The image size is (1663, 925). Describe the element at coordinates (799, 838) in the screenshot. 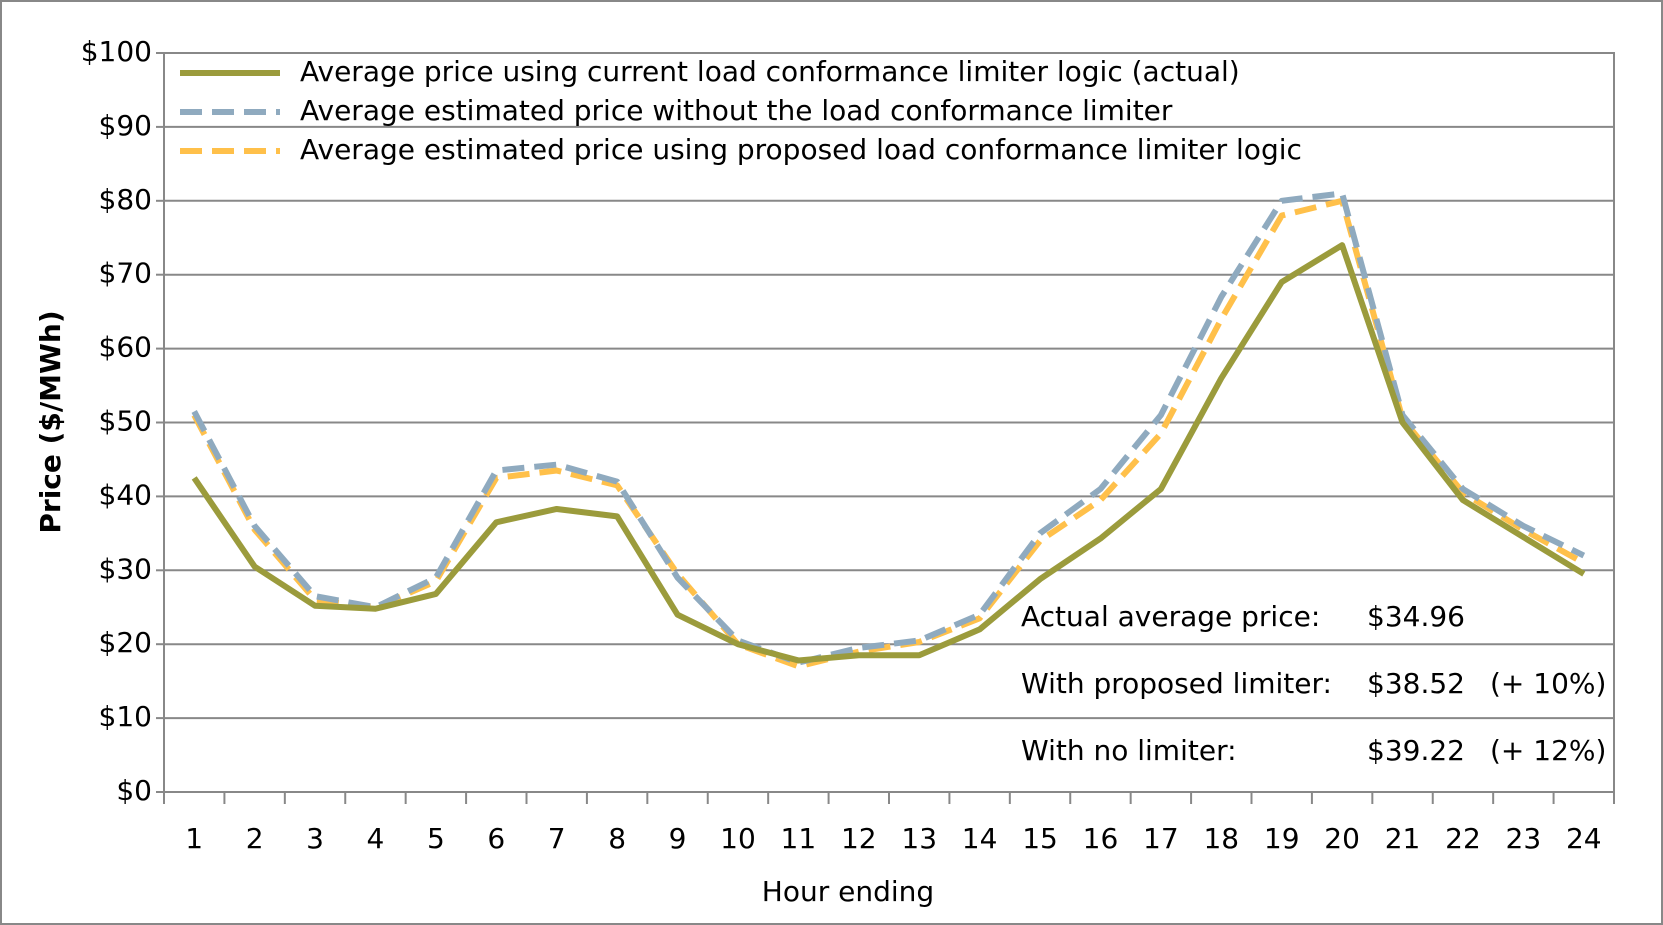

I see `x-tick-label: 11` at that location.